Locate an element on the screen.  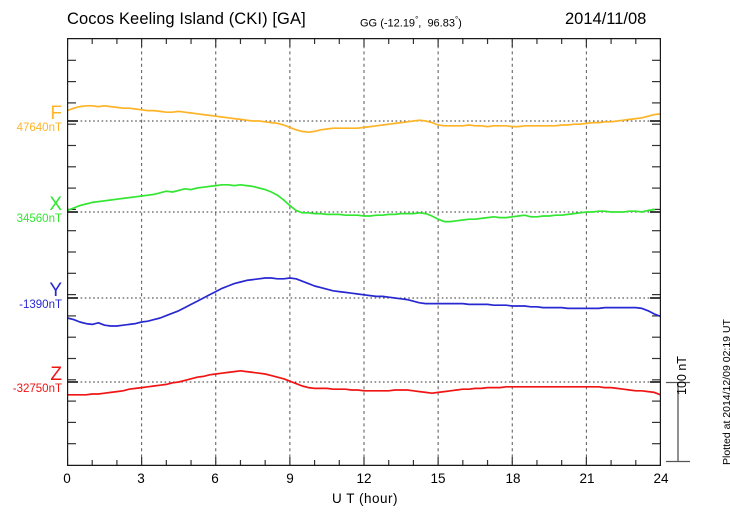
xtick-label-24: 24 is located at coordinates (661, 478).